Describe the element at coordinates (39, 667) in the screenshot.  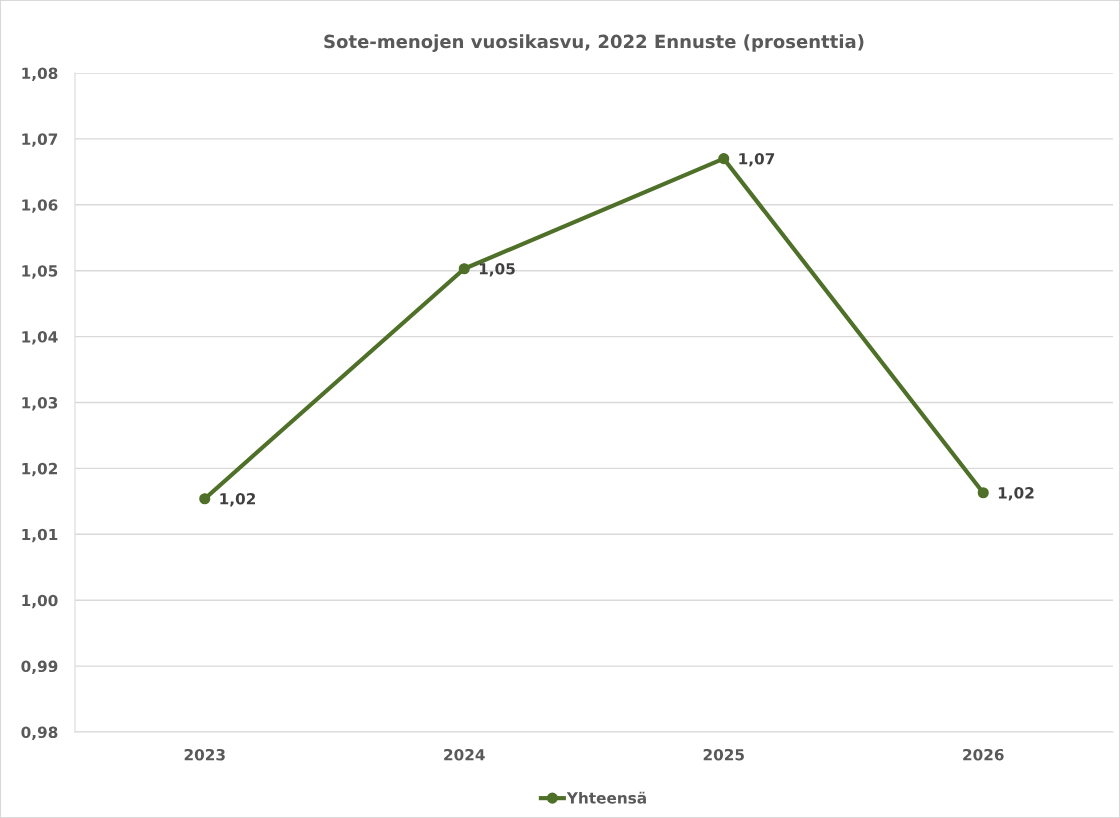
I see `y-tick-label: 0,99` at that location.